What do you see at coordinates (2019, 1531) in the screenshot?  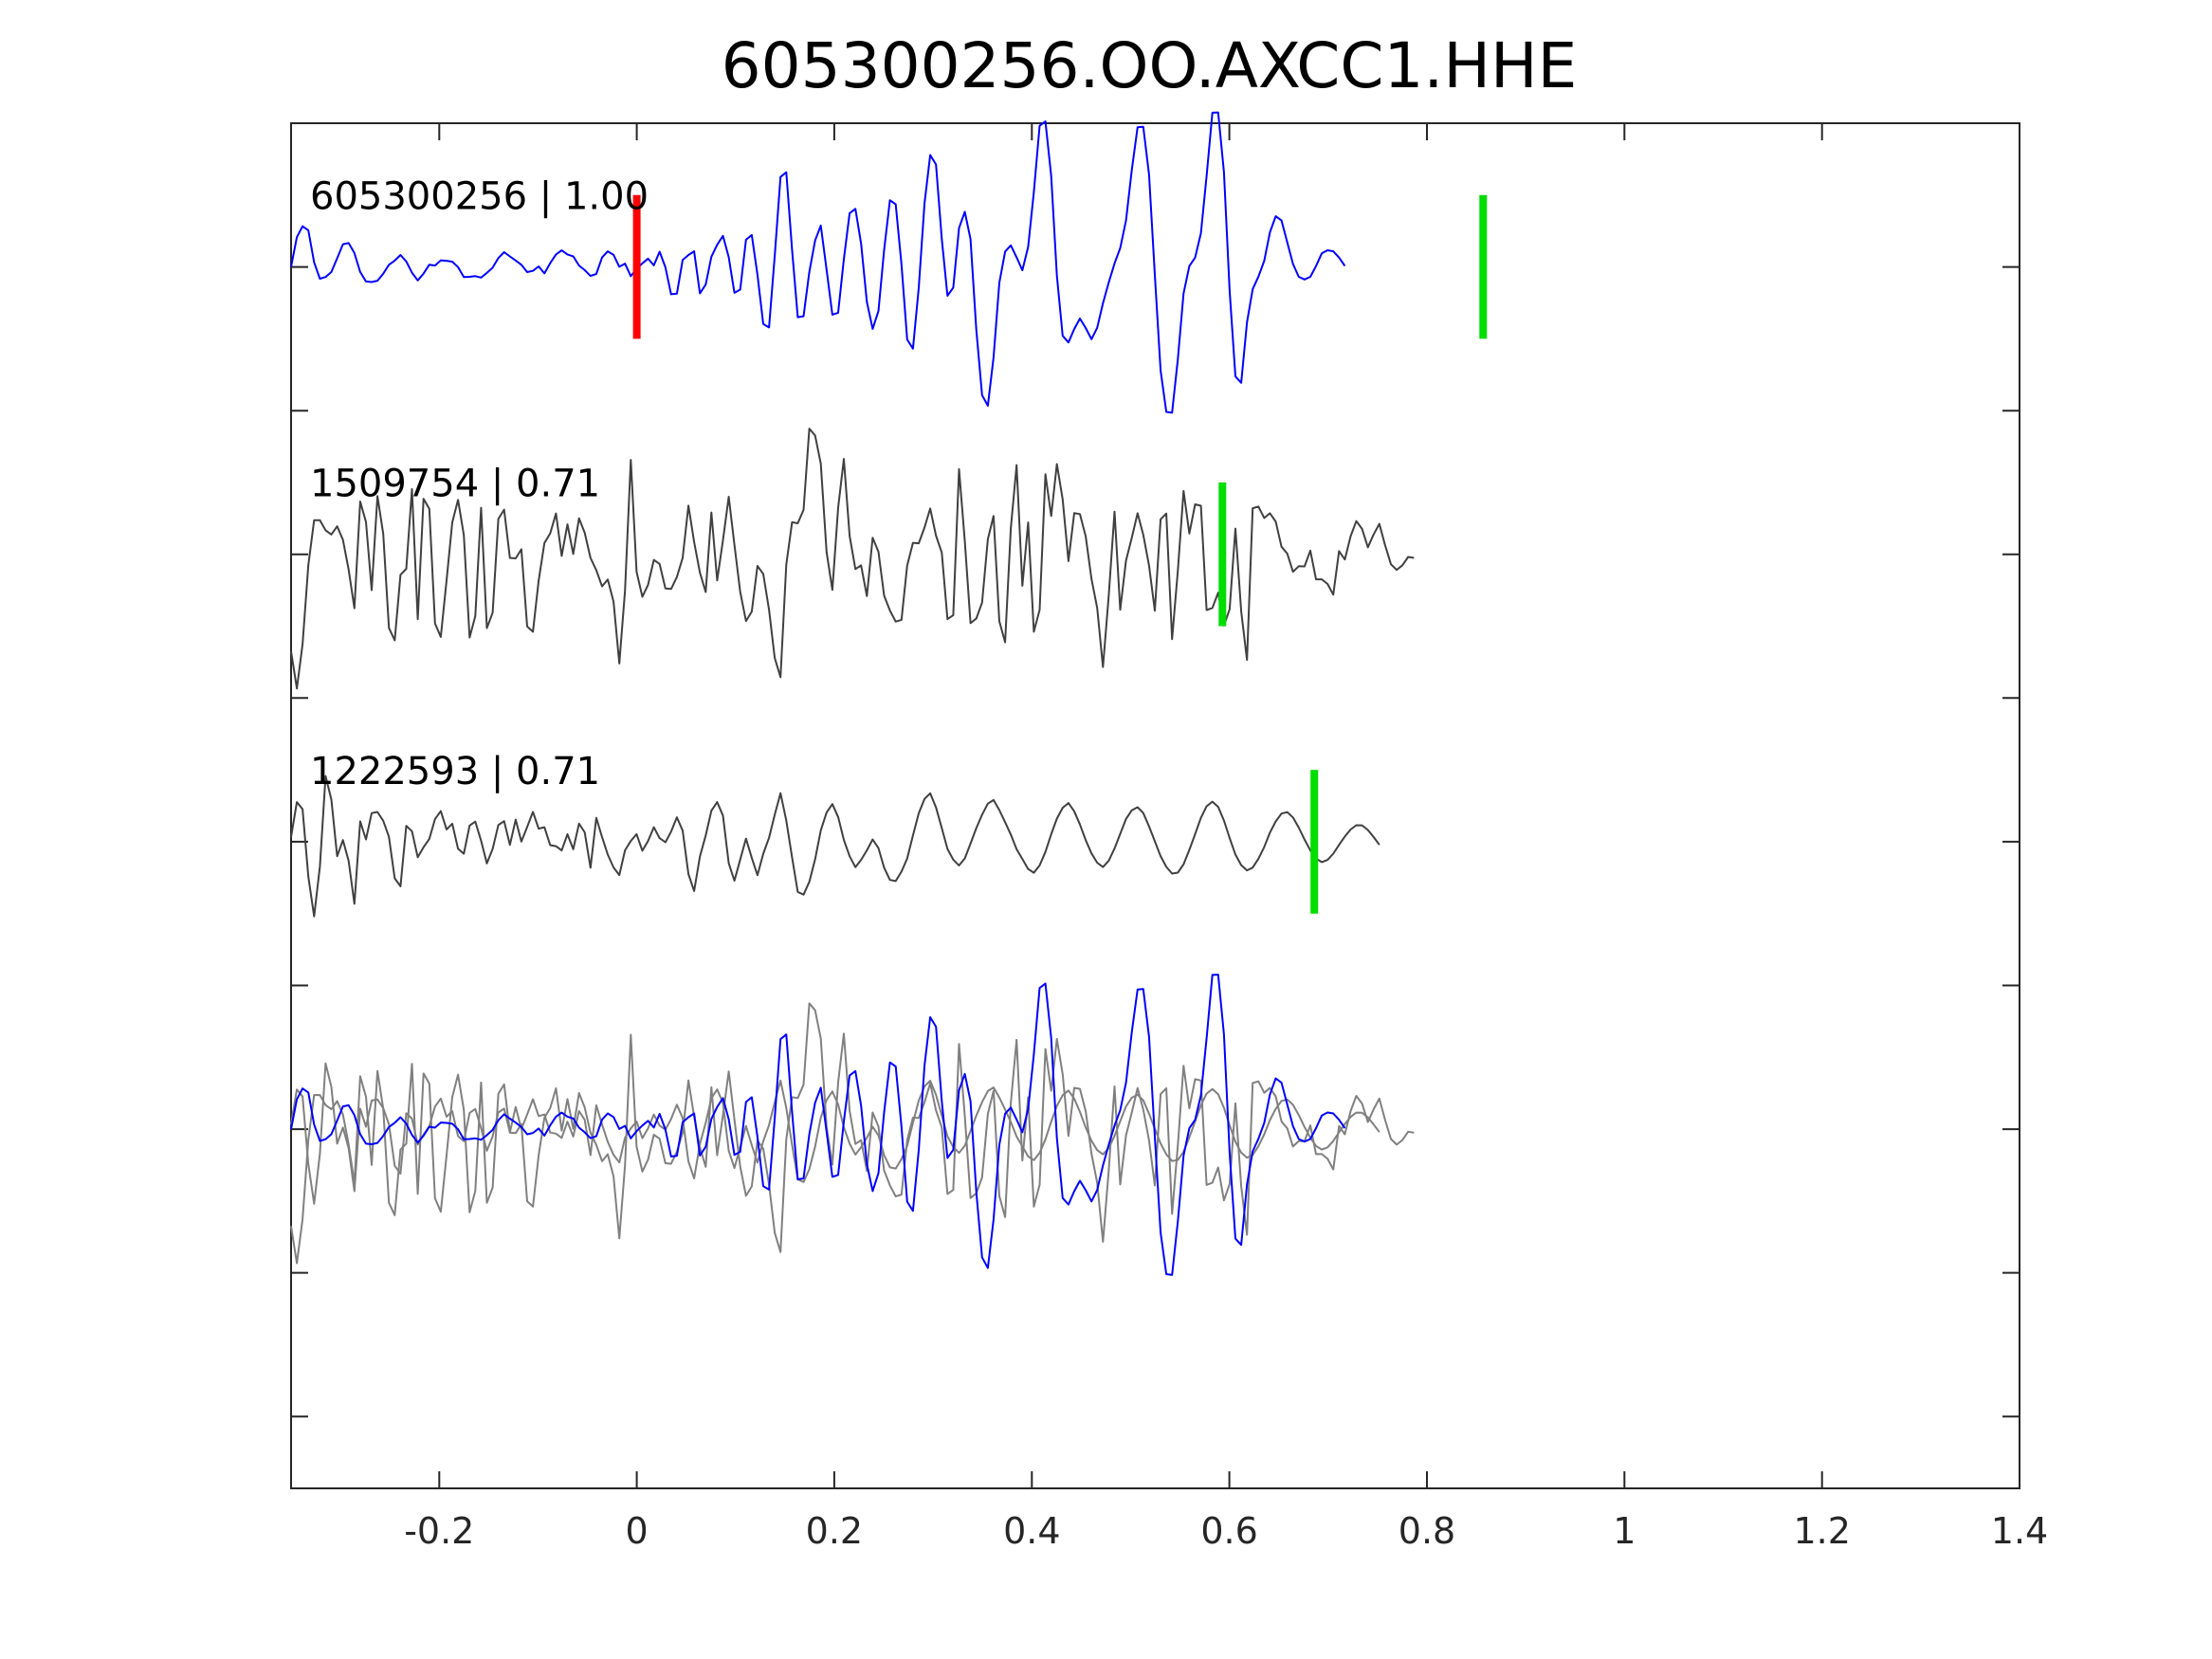 I see `x-tick-label: 1.4` at bounding box center [2019, 1531].